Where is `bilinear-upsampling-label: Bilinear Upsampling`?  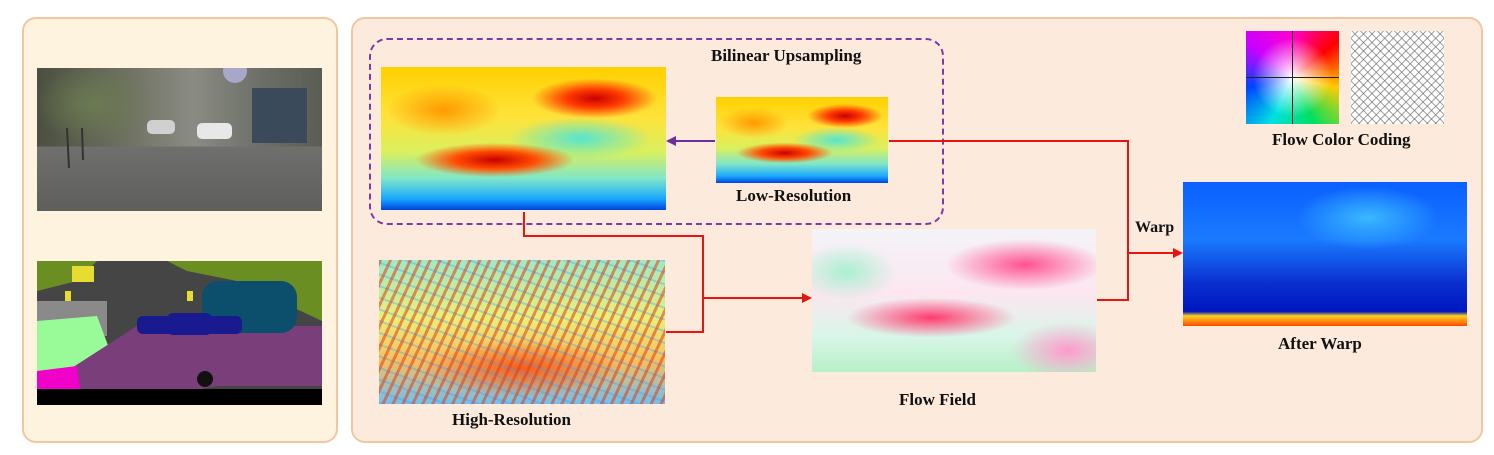 bilinear-upsampling-label: Bilinear Upsampling is located at coordinates (786, 55).